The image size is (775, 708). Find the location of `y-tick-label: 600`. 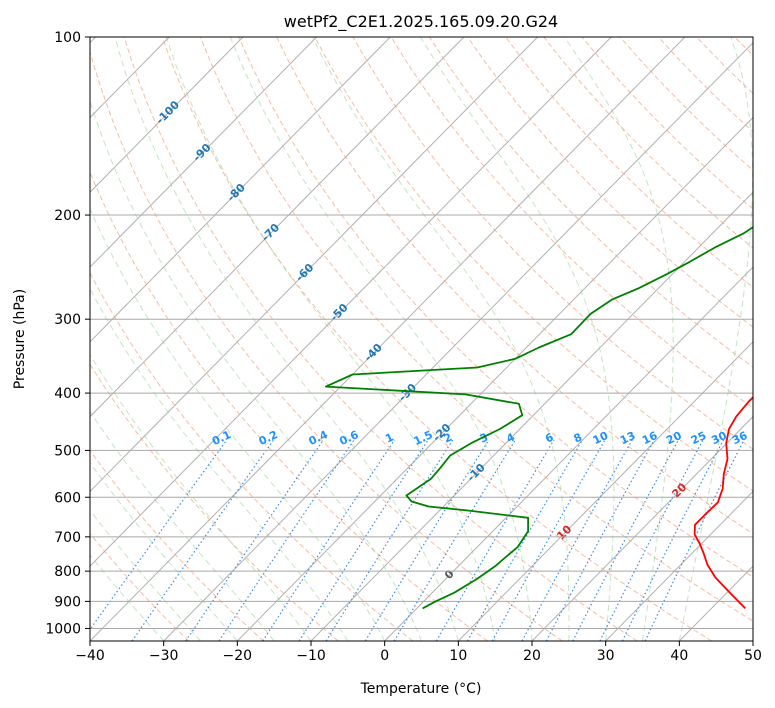

y-tick-label: 600 is located at coordinates (67, 498).